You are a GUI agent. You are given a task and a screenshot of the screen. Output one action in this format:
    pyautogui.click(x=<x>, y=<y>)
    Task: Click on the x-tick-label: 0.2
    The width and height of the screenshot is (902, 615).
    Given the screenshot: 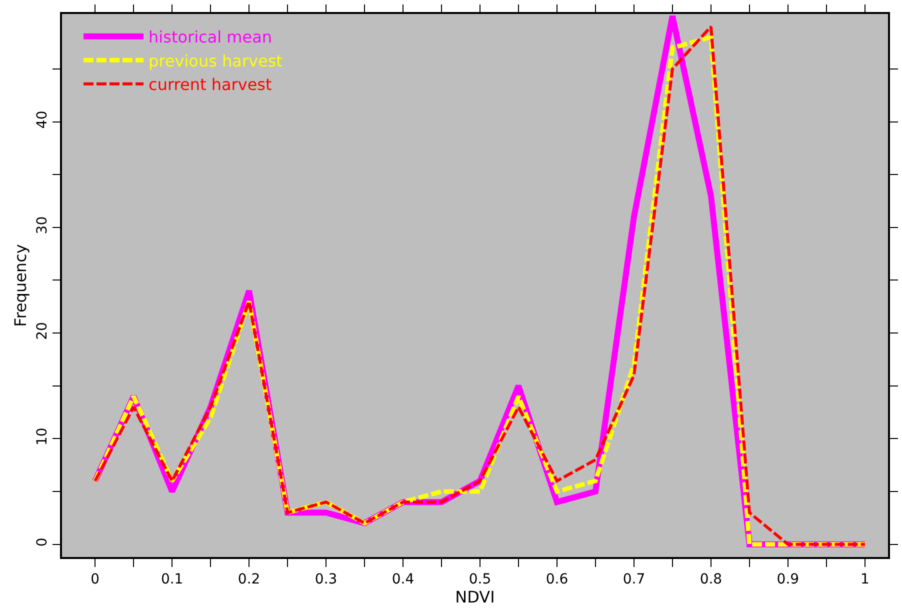 What is the action you would take?
    pyautogui.click(x=249, y=580)
    